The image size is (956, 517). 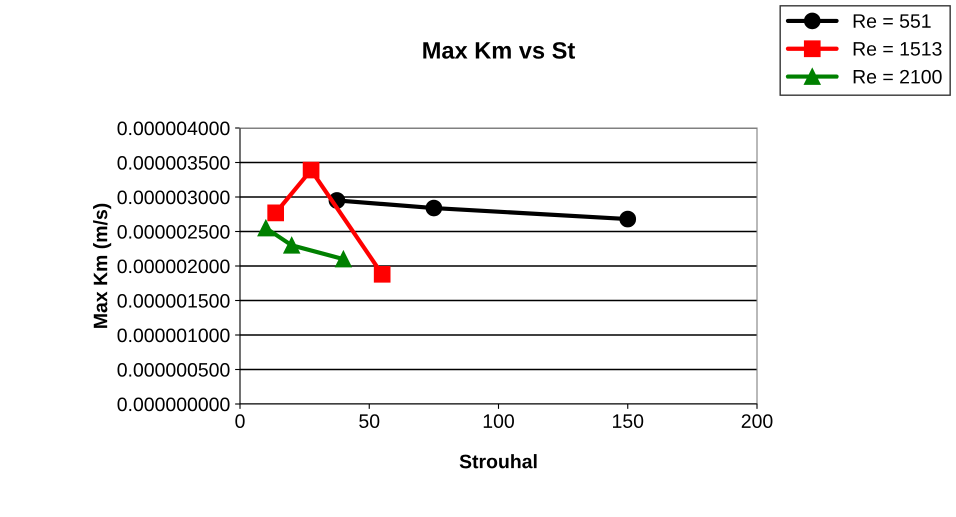 What do you see at coordinates (174, 335) in the screenshot?
I see `y-tick-label: 0.000001000` at bounding box center [174, 335].